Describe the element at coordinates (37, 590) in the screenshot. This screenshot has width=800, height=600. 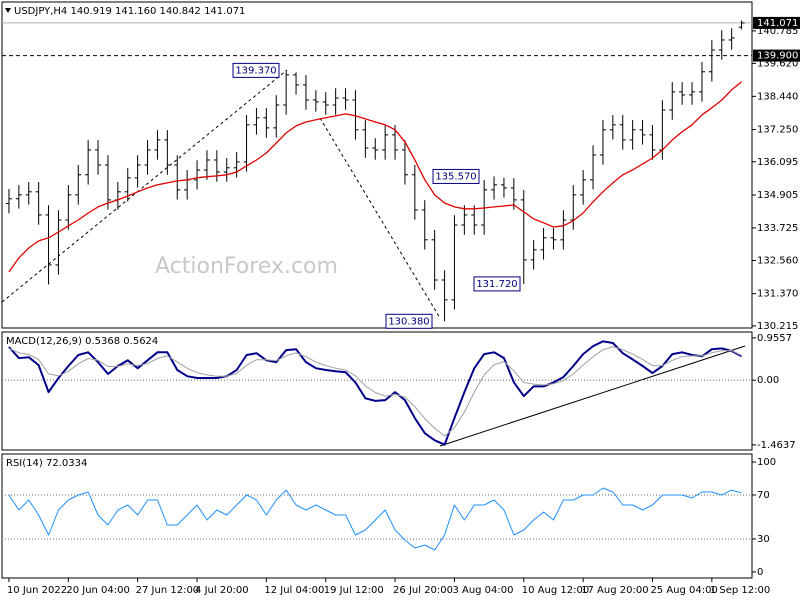
I see `x-tick-label: 10 Jun 2022` at that location.